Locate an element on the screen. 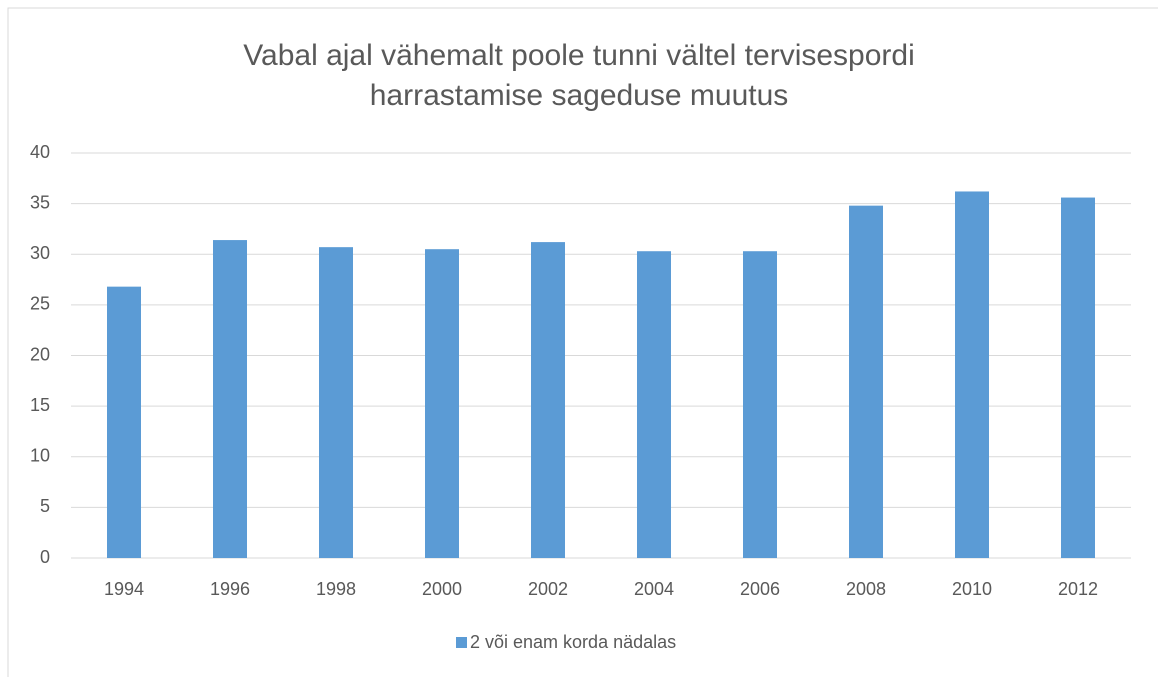  y-tick-label: 30 is located at coordinates (40, 253).